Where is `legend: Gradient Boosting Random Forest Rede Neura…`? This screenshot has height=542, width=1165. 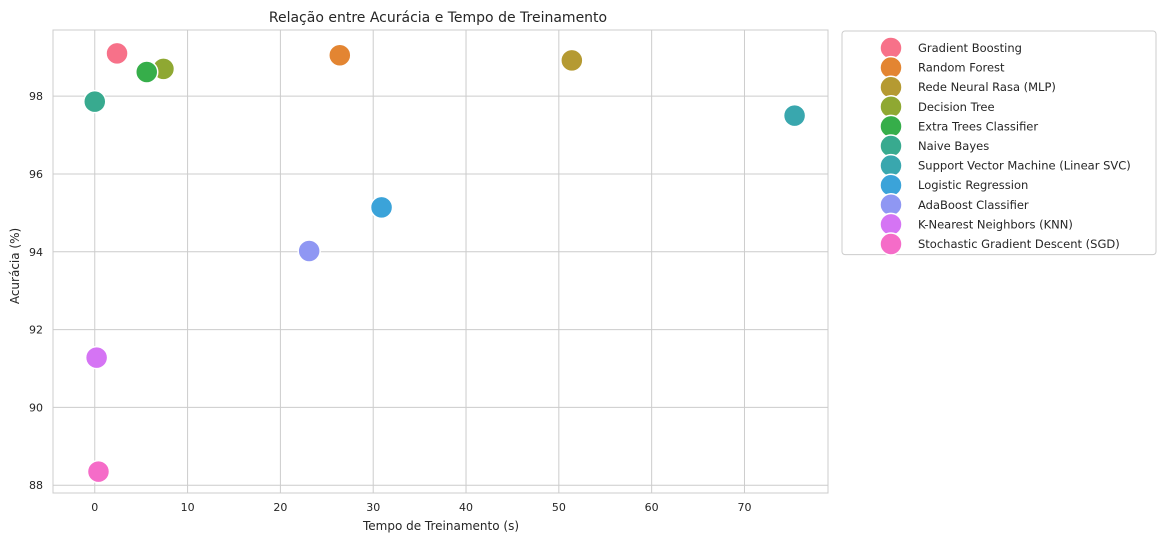 legend: Gradient Boosting Random Forest Rede Neura… is located at coordinates (999, 143).